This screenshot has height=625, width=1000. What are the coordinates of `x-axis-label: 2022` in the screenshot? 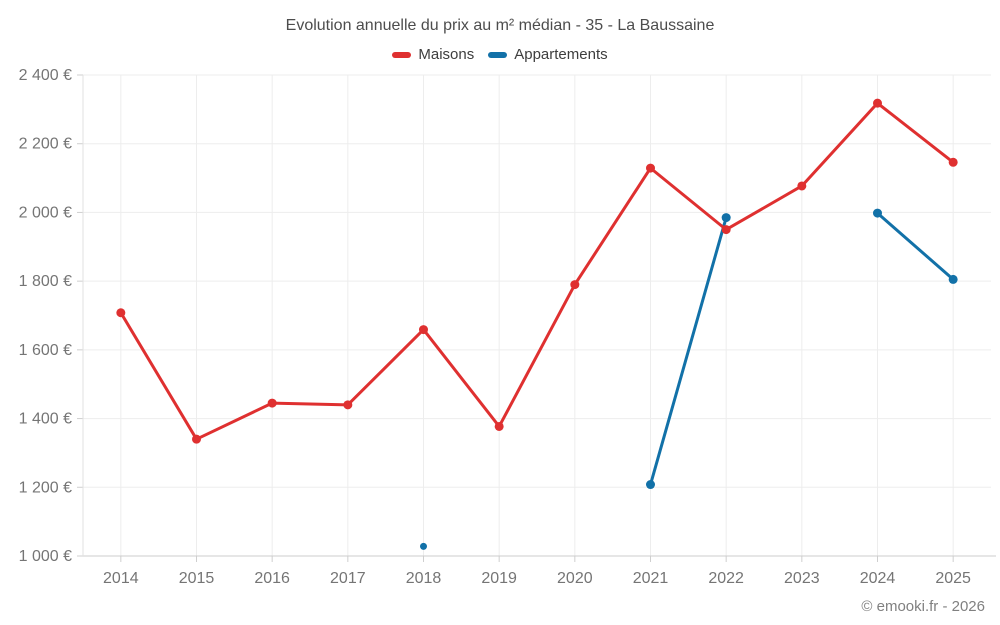 It's located at (726, 578).